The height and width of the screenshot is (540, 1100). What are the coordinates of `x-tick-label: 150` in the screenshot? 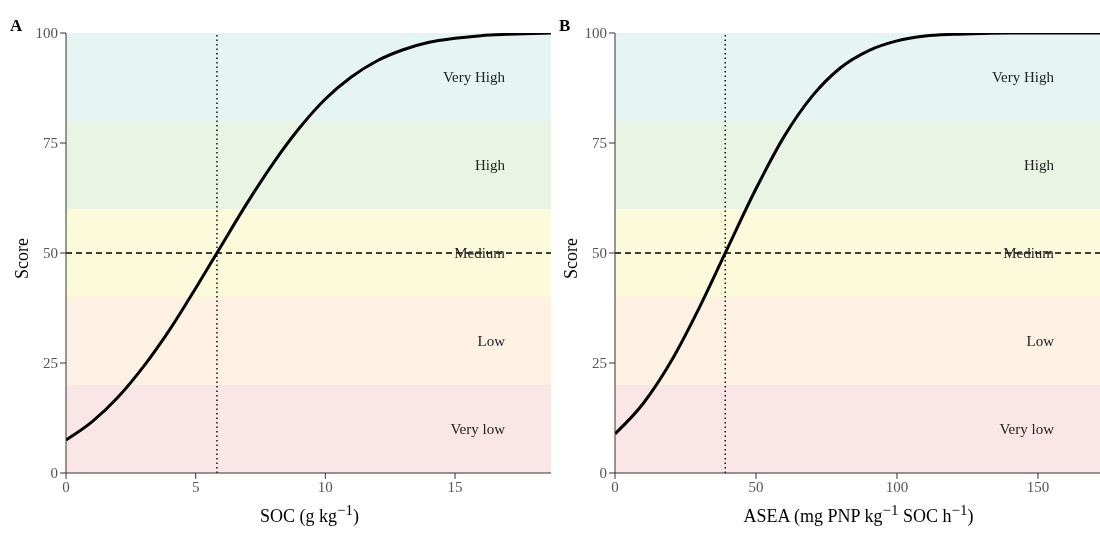 It's located at (1038, 486).